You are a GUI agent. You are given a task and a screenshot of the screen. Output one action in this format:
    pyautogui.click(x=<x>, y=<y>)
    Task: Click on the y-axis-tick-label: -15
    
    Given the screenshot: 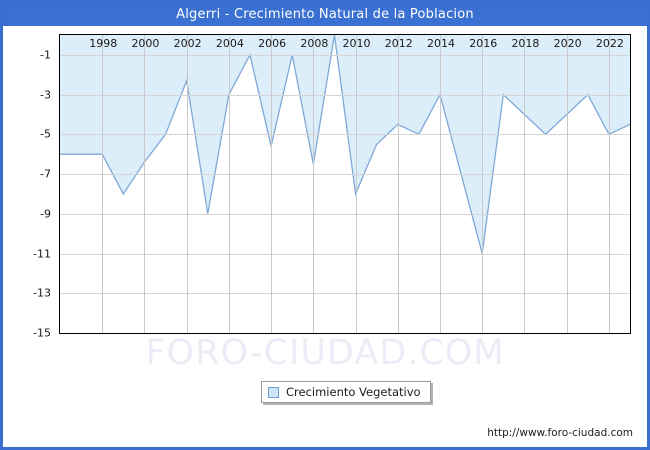 What is the action you would take?
    pyautogui.click(x=42, y=333)
    